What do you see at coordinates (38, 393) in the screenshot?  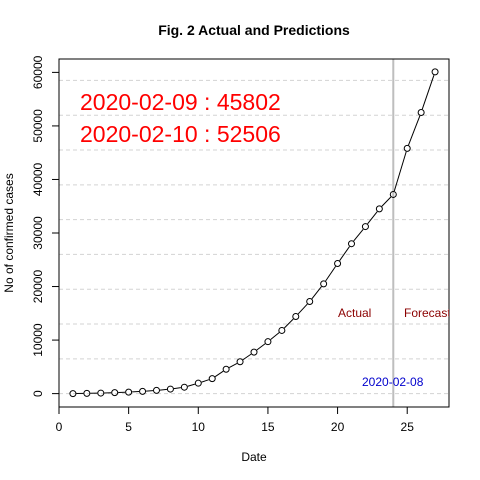 I see `y-tick-label: 0` at bounding box center [38, 393].